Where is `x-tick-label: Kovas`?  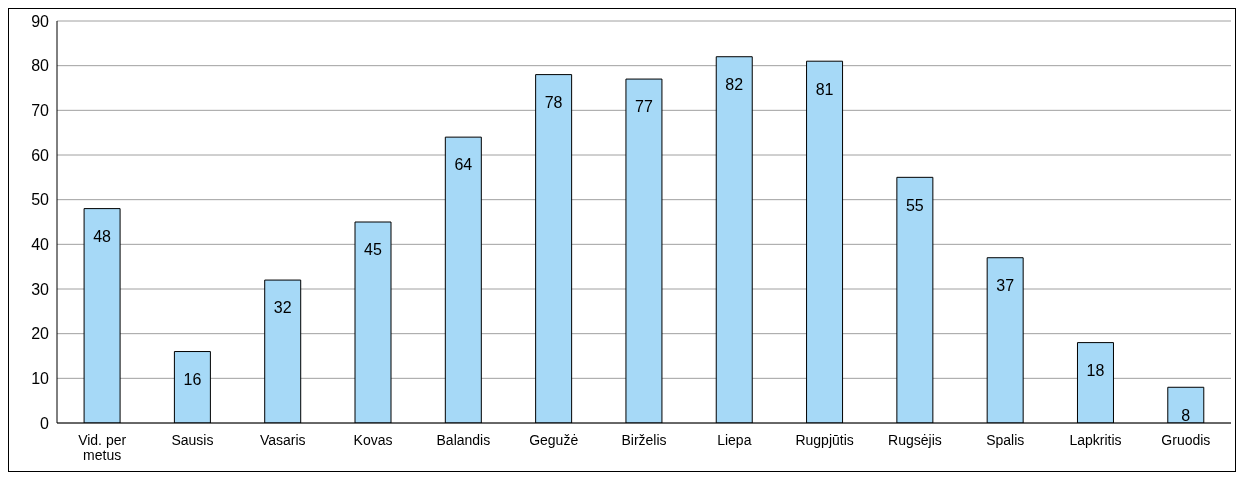
x-tick-label: Kovas is located at coordinates (373, 440).